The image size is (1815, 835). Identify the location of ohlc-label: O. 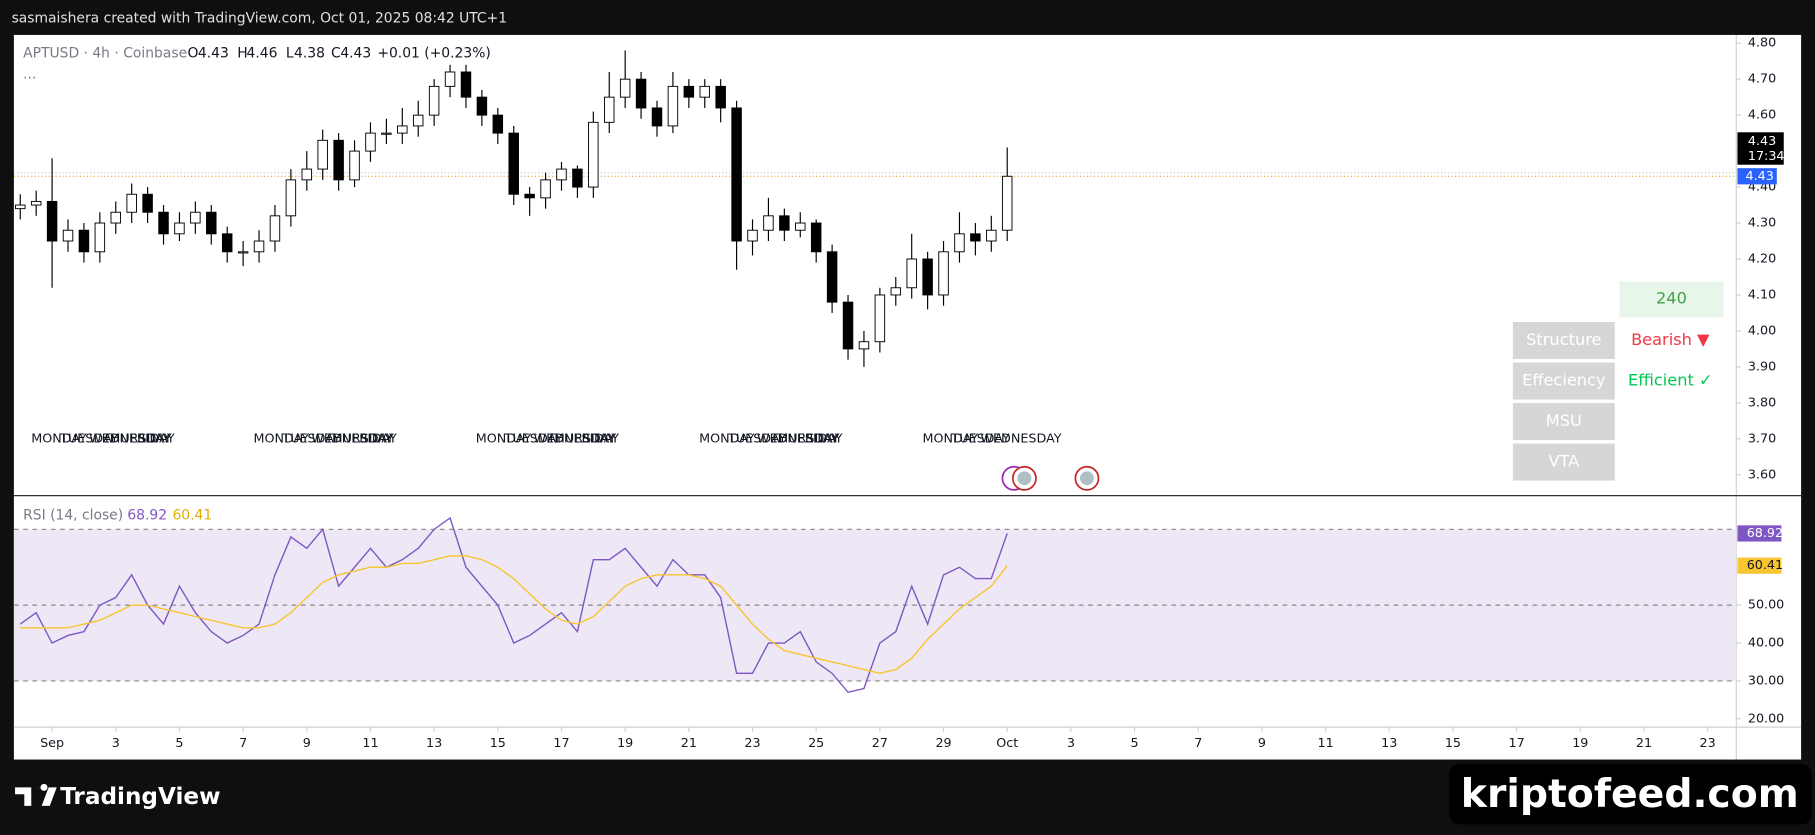
(193, 53).